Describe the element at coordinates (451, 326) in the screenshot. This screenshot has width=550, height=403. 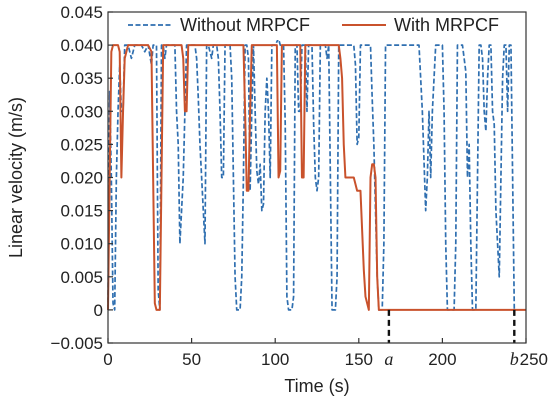
I see `marker-layer` at that location.